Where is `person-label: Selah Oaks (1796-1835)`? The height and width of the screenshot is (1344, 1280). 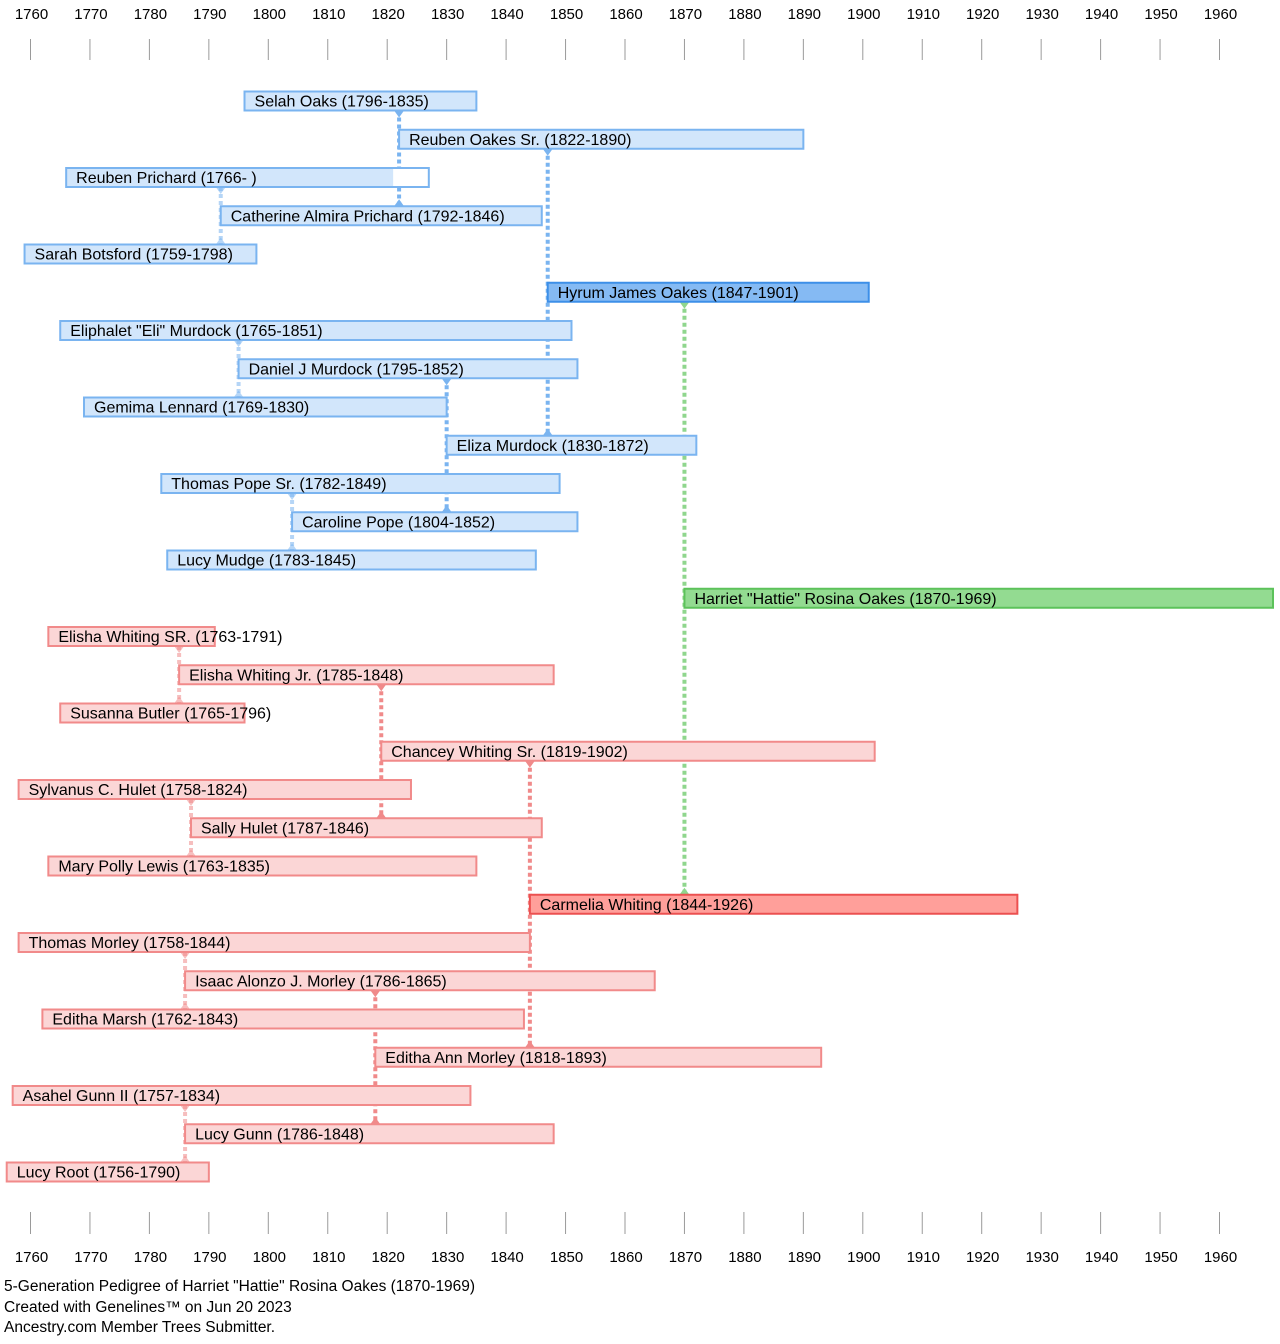 person-label: Selah Oaks (1796-1835) is located at coordinates (342, 102).